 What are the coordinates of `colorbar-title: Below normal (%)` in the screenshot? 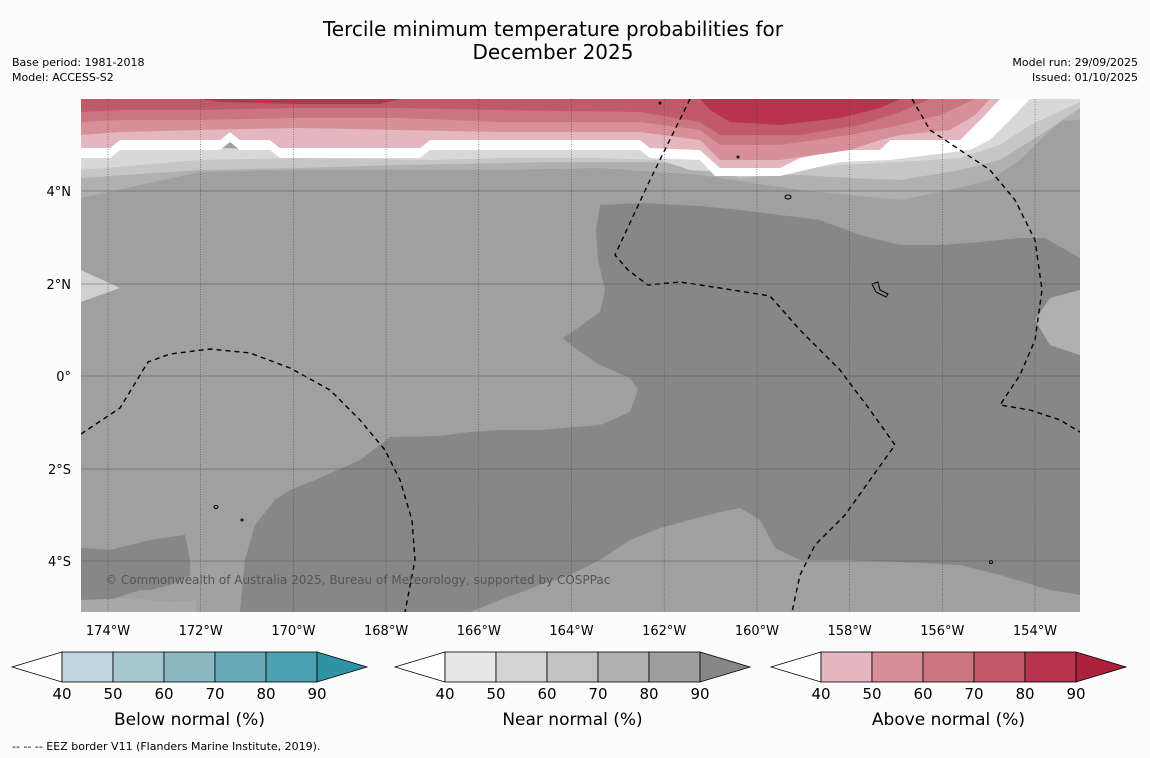 It's located at (189, 720).